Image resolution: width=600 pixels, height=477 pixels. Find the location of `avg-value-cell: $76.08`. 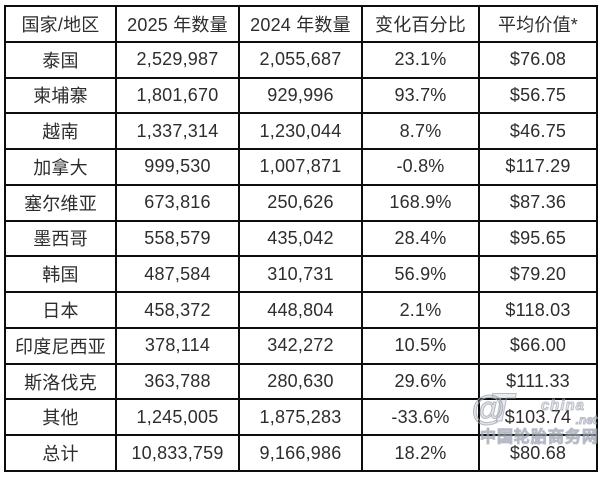

avg-value-cell: $76.08 is located at coordinates (538, 59).